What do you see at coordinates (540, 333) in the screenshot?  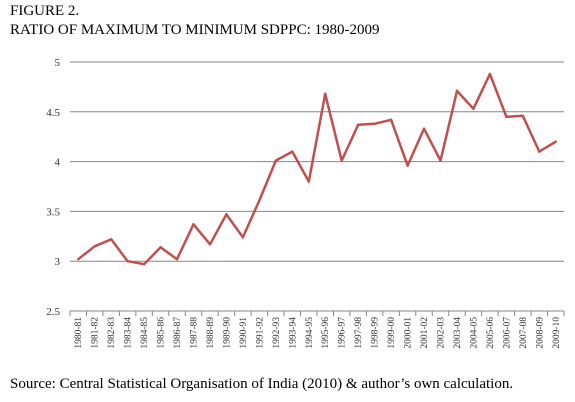 I see `x-tick-label: 2008-09` at bounding box center [540, 333].